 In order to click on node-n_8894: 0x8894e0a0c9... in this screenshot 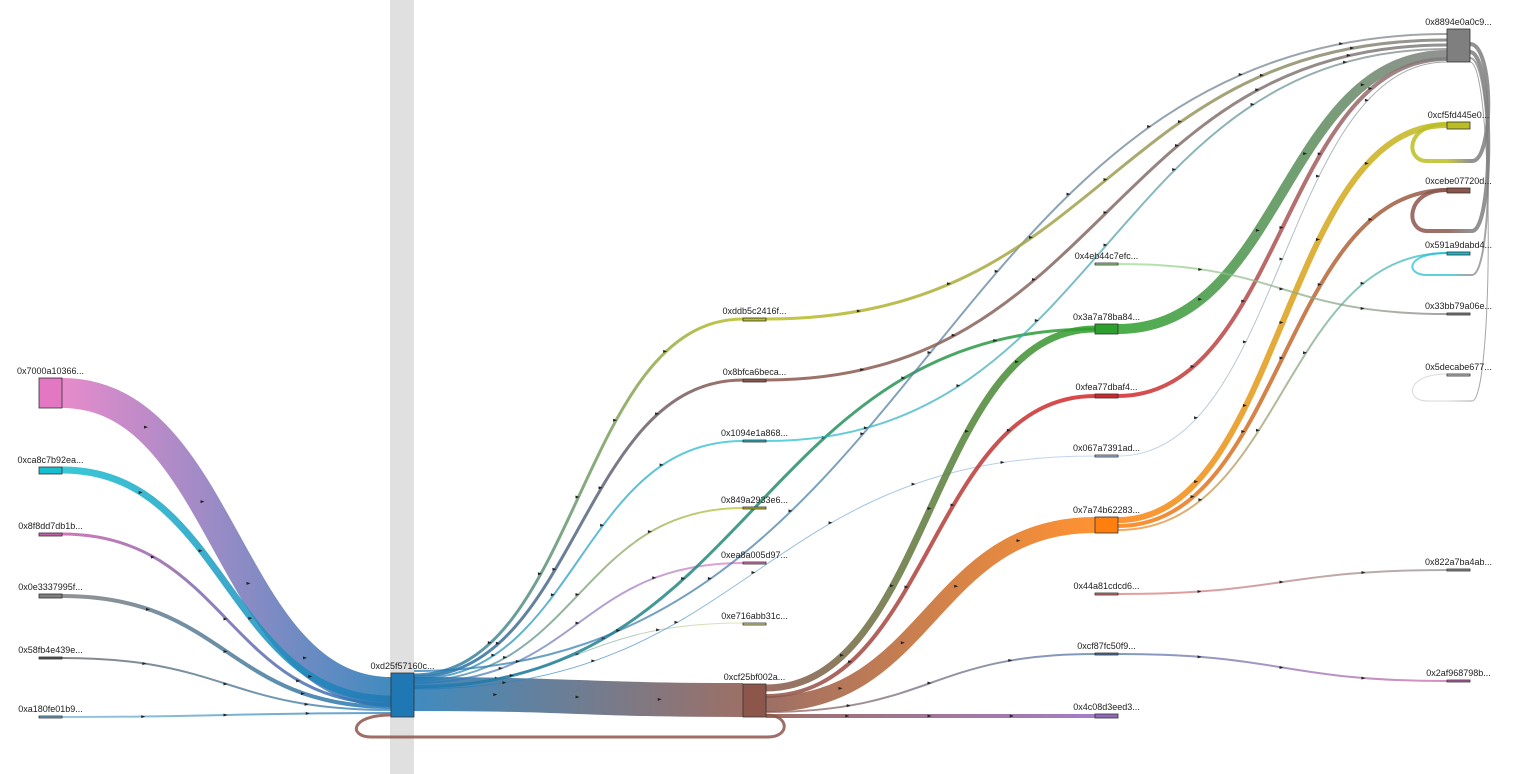, I will do `click(1458, 40)`.